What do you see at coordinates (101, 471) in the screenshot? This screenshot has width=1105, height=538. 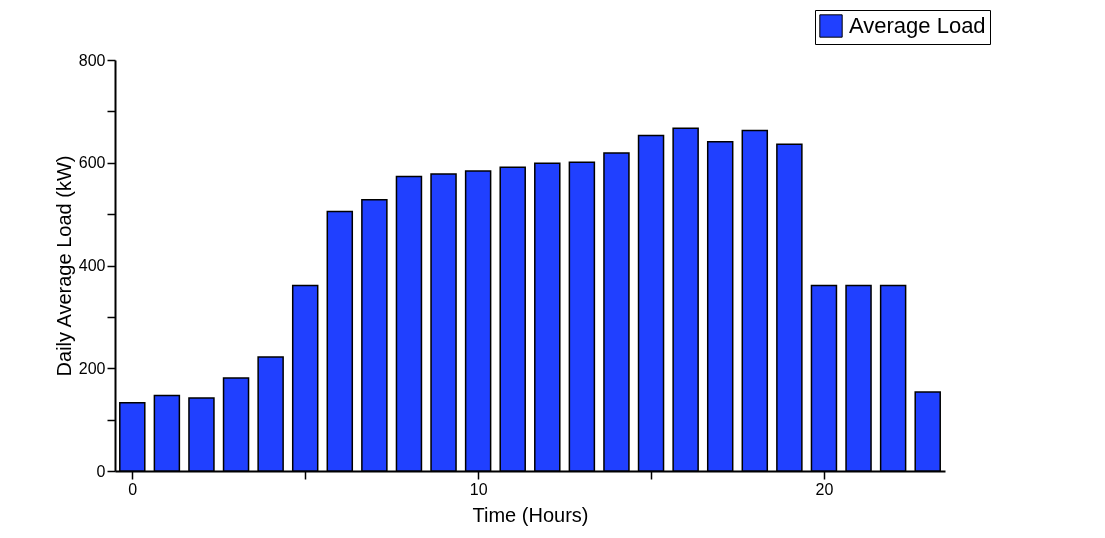 I see `y-tick-label: 0` at bounding box center [101, 471].